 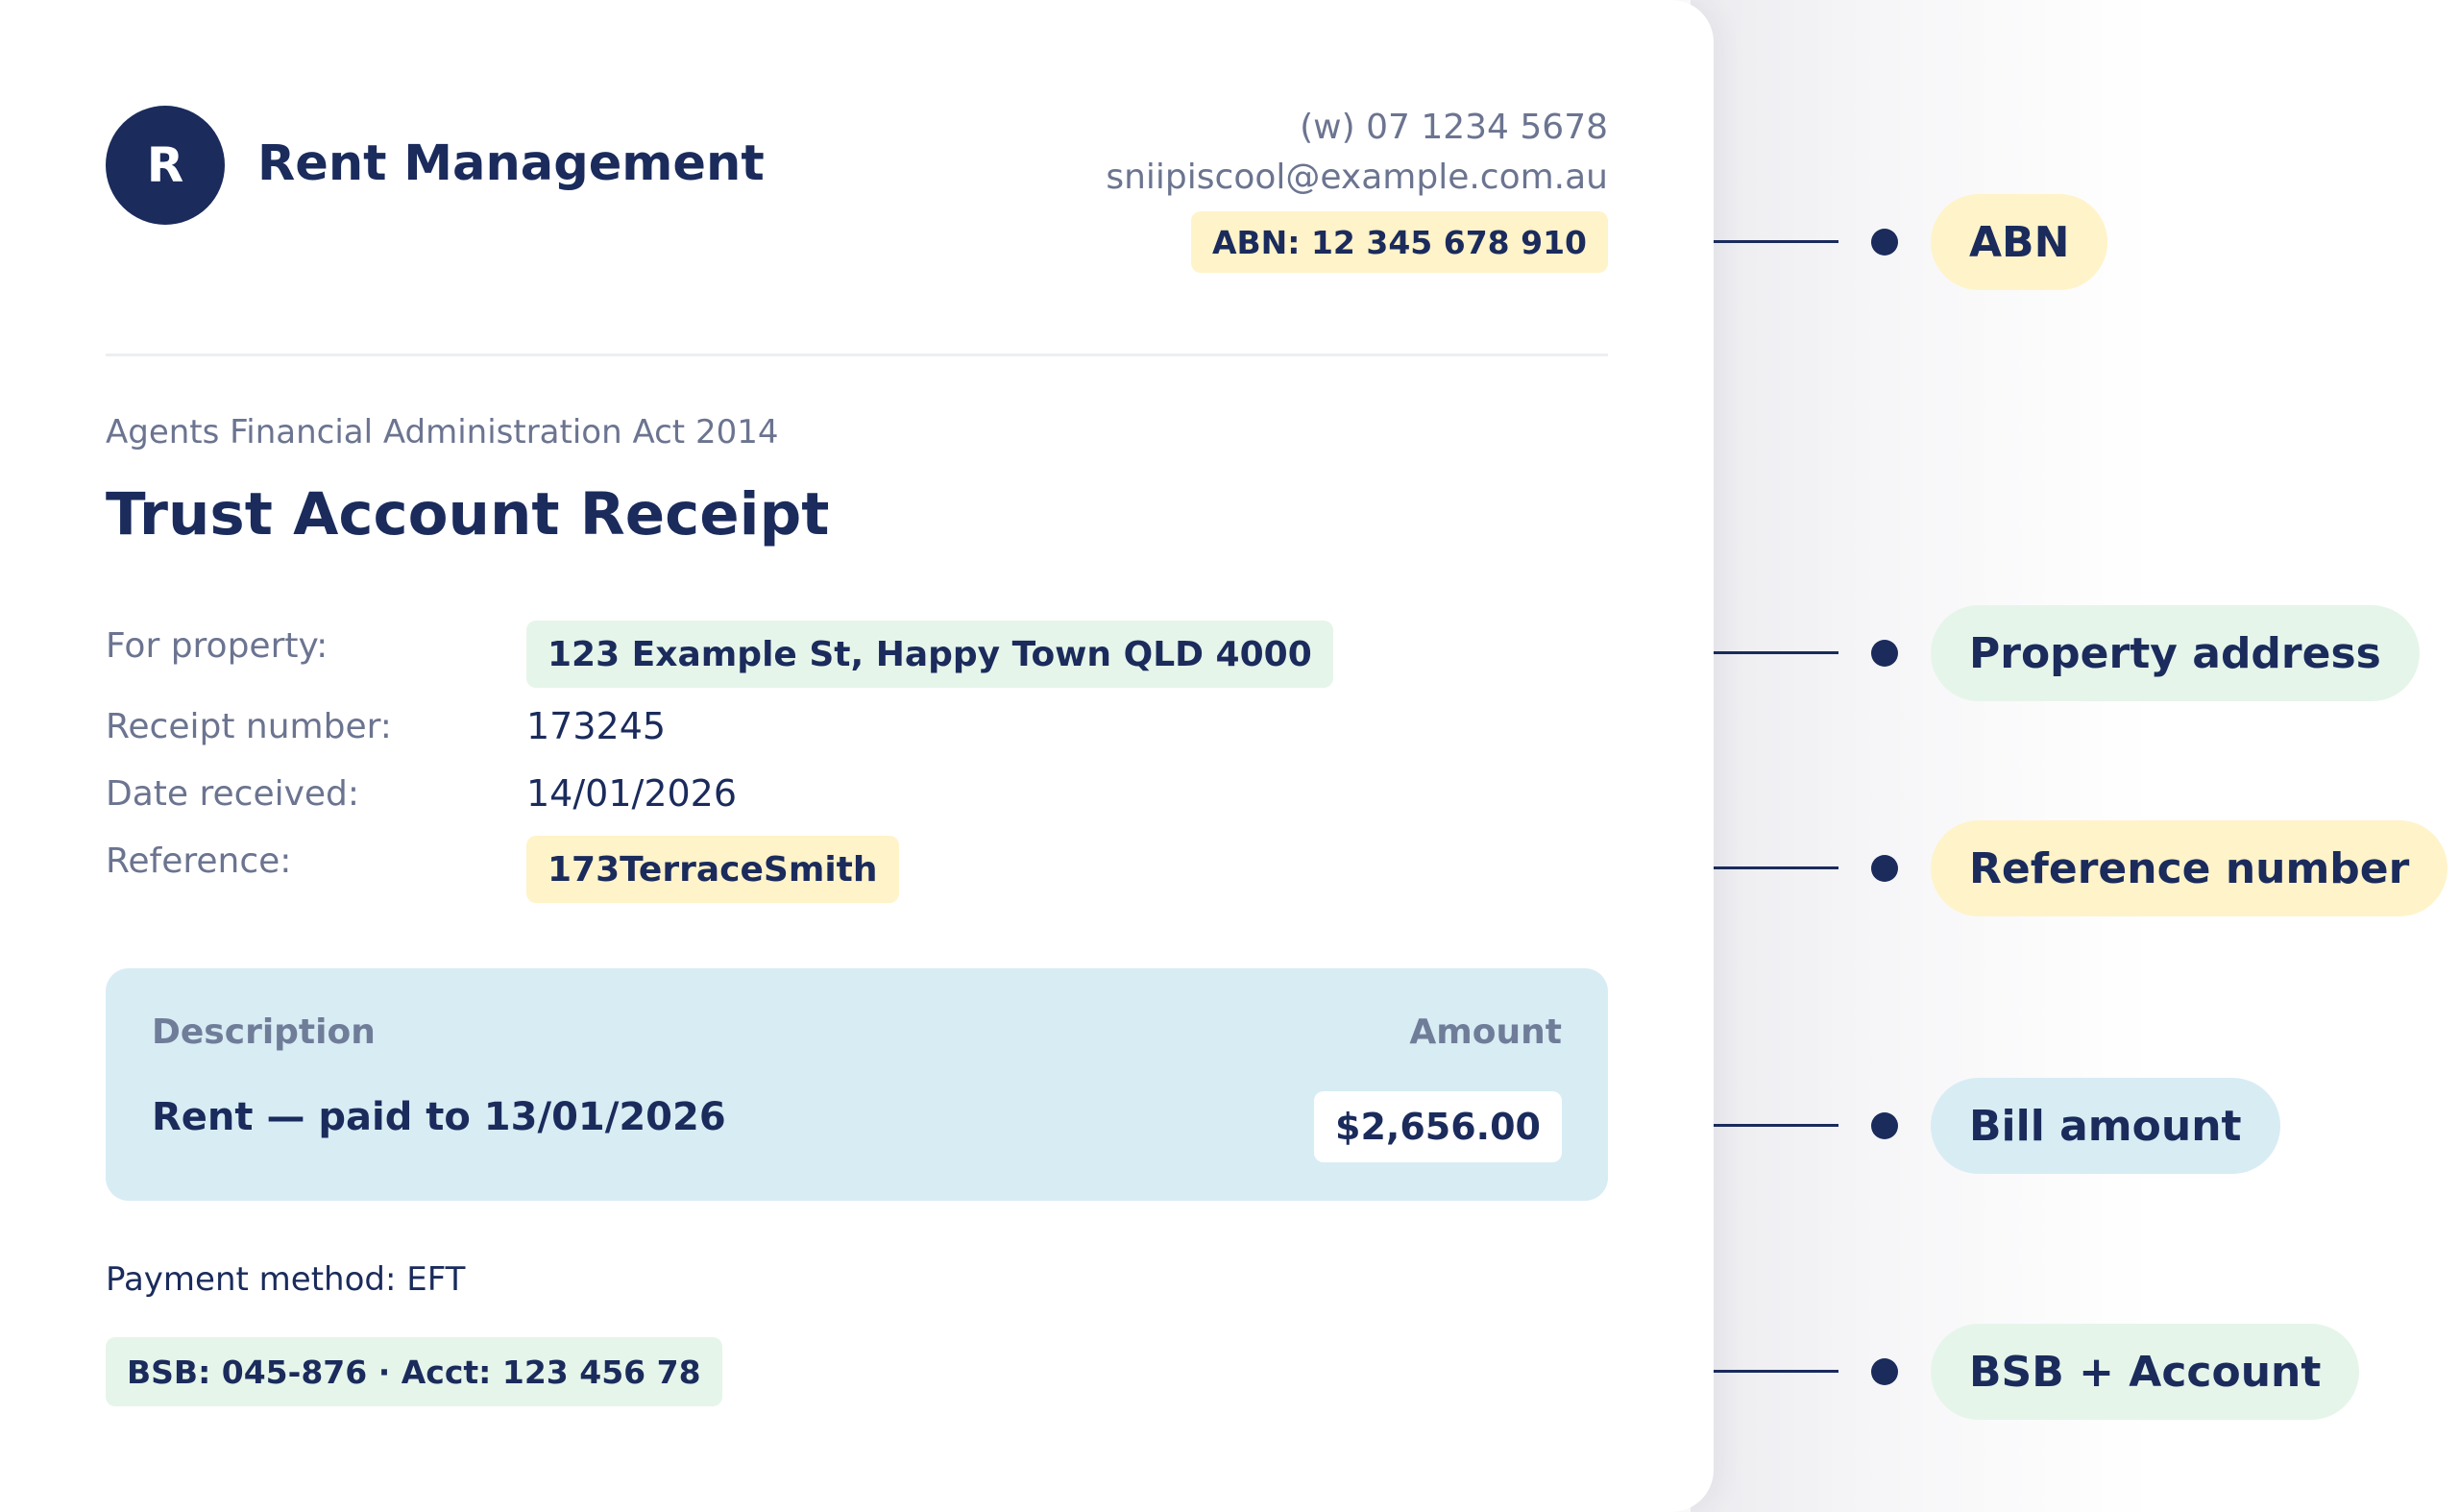 I want to click on date-received-value: 14/01/2026, so click(x=632, y=793).